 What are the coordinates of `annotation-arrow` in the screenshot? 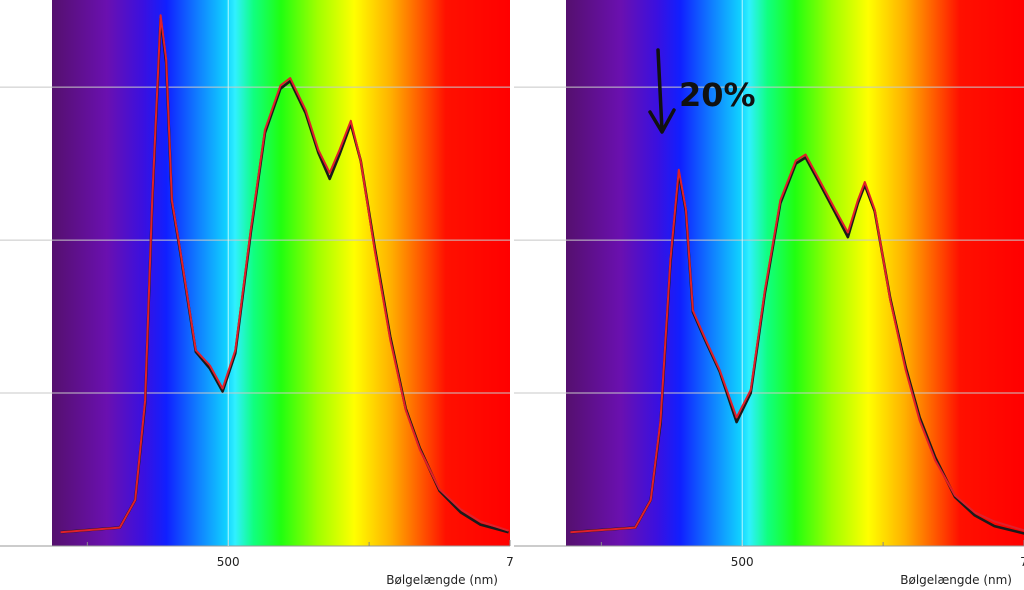 It's located at (662, 91).